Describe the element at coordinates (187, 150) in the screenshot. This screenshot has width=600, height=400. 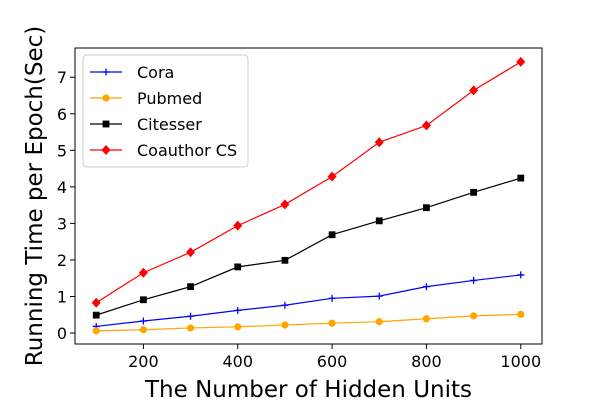
I see `legend-label: Coauthor CS` at that location.